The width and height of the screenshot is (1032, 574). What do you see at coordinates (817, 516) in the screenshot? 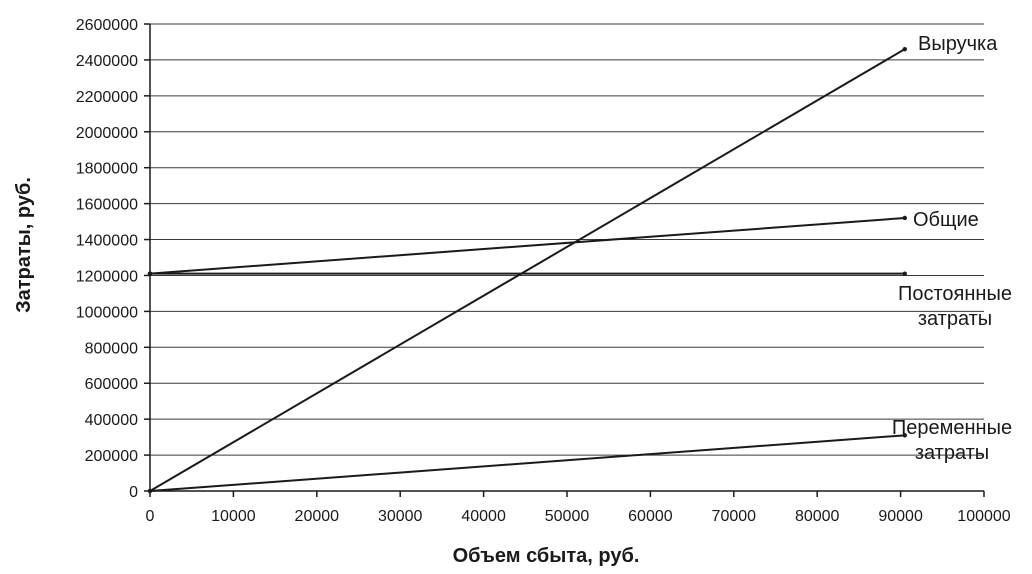
I see `x-tick-label: 80000` at bounding box center [817, 516].